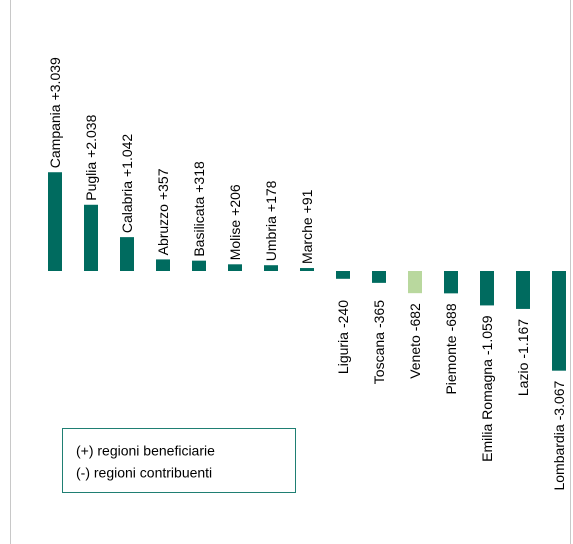 Image resolution: width=573 pixels, height=544 pixels. Describe the element at coordinates (179, 460) in the screenshot. I see `legend-box` at that location.